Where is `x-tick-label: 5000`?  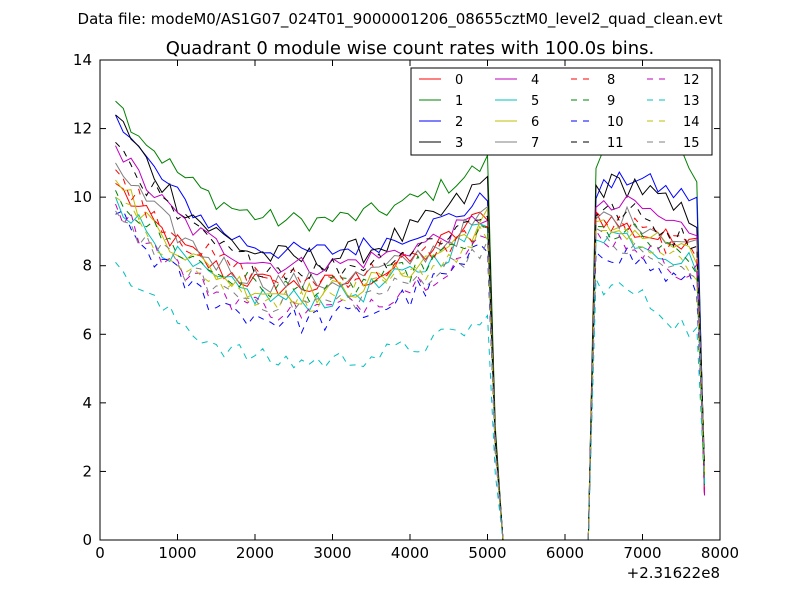 x-tick-label: 5000 is located at coordinates (487, 553).